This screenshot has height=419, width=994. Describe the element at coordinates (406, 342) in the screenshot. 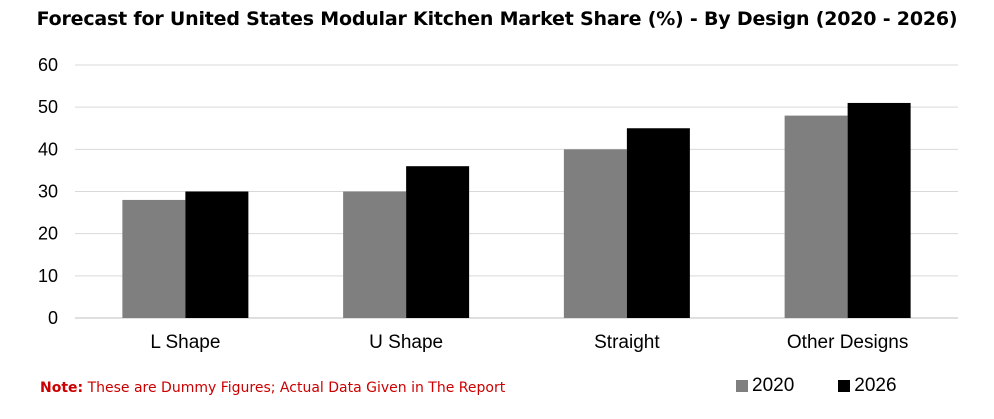

I see `x-tick-label: U Shape` at that location.